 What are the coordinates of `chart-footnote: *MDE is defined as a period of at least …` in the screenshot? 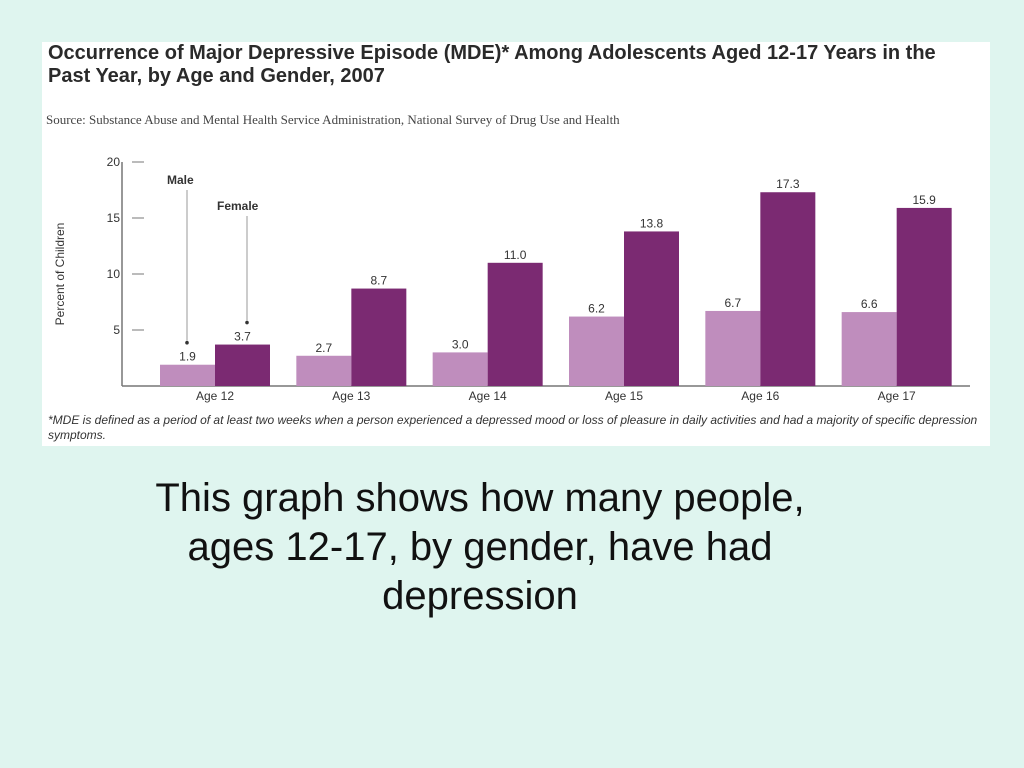 It's located at (513, 427).